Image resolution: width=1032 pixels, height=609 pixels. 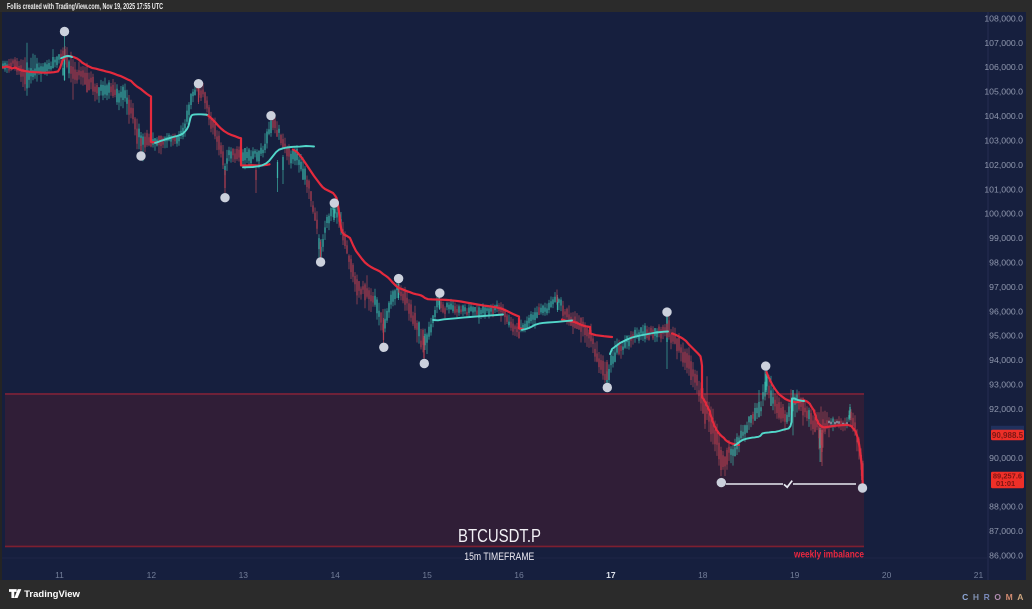 I want to click on svg-text: 86,000.0, so click(x=1006, y=555).